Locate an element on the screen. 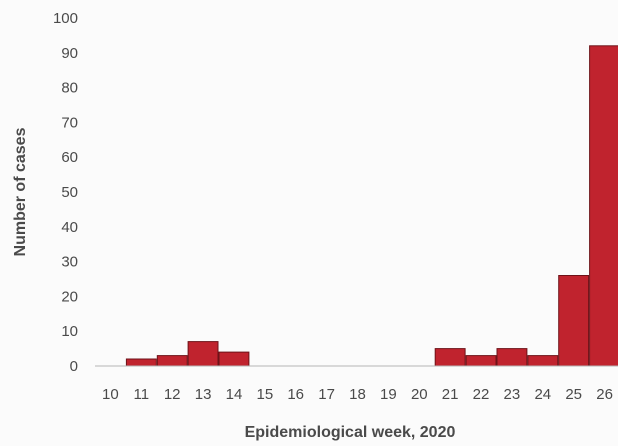 Image resolution: width=618 pixels, height=446 pixels. y-tick-labels: 0 10 20 30 40 50 60 70 80 90 100 is located at coordinates (65, 192).